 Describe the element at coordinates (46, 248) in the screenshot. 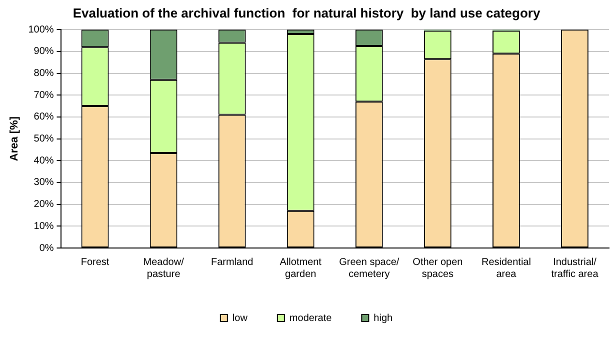

I see `y-tick-label: 0%` at that location.